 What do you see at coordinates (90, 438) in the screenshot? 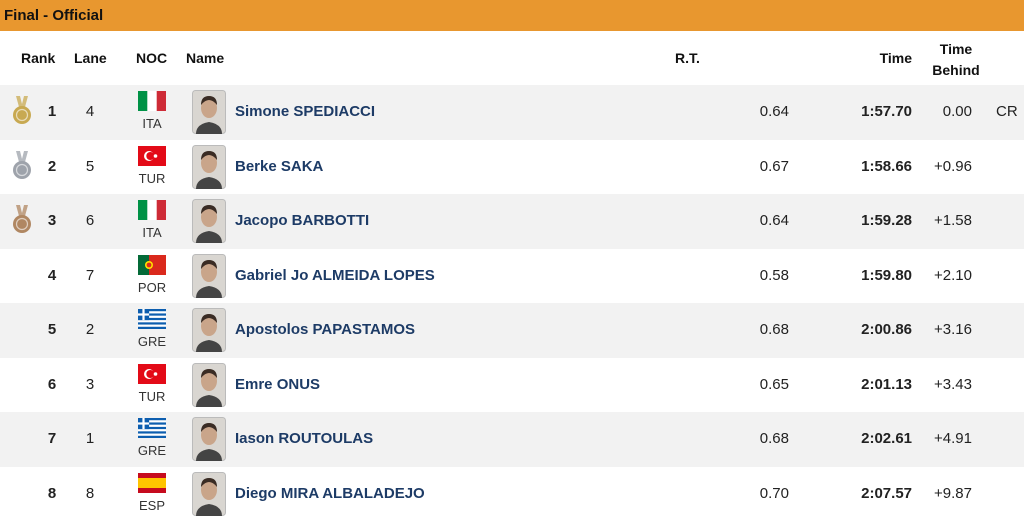
I see `lane: 1` at bounding box center [90, 438].